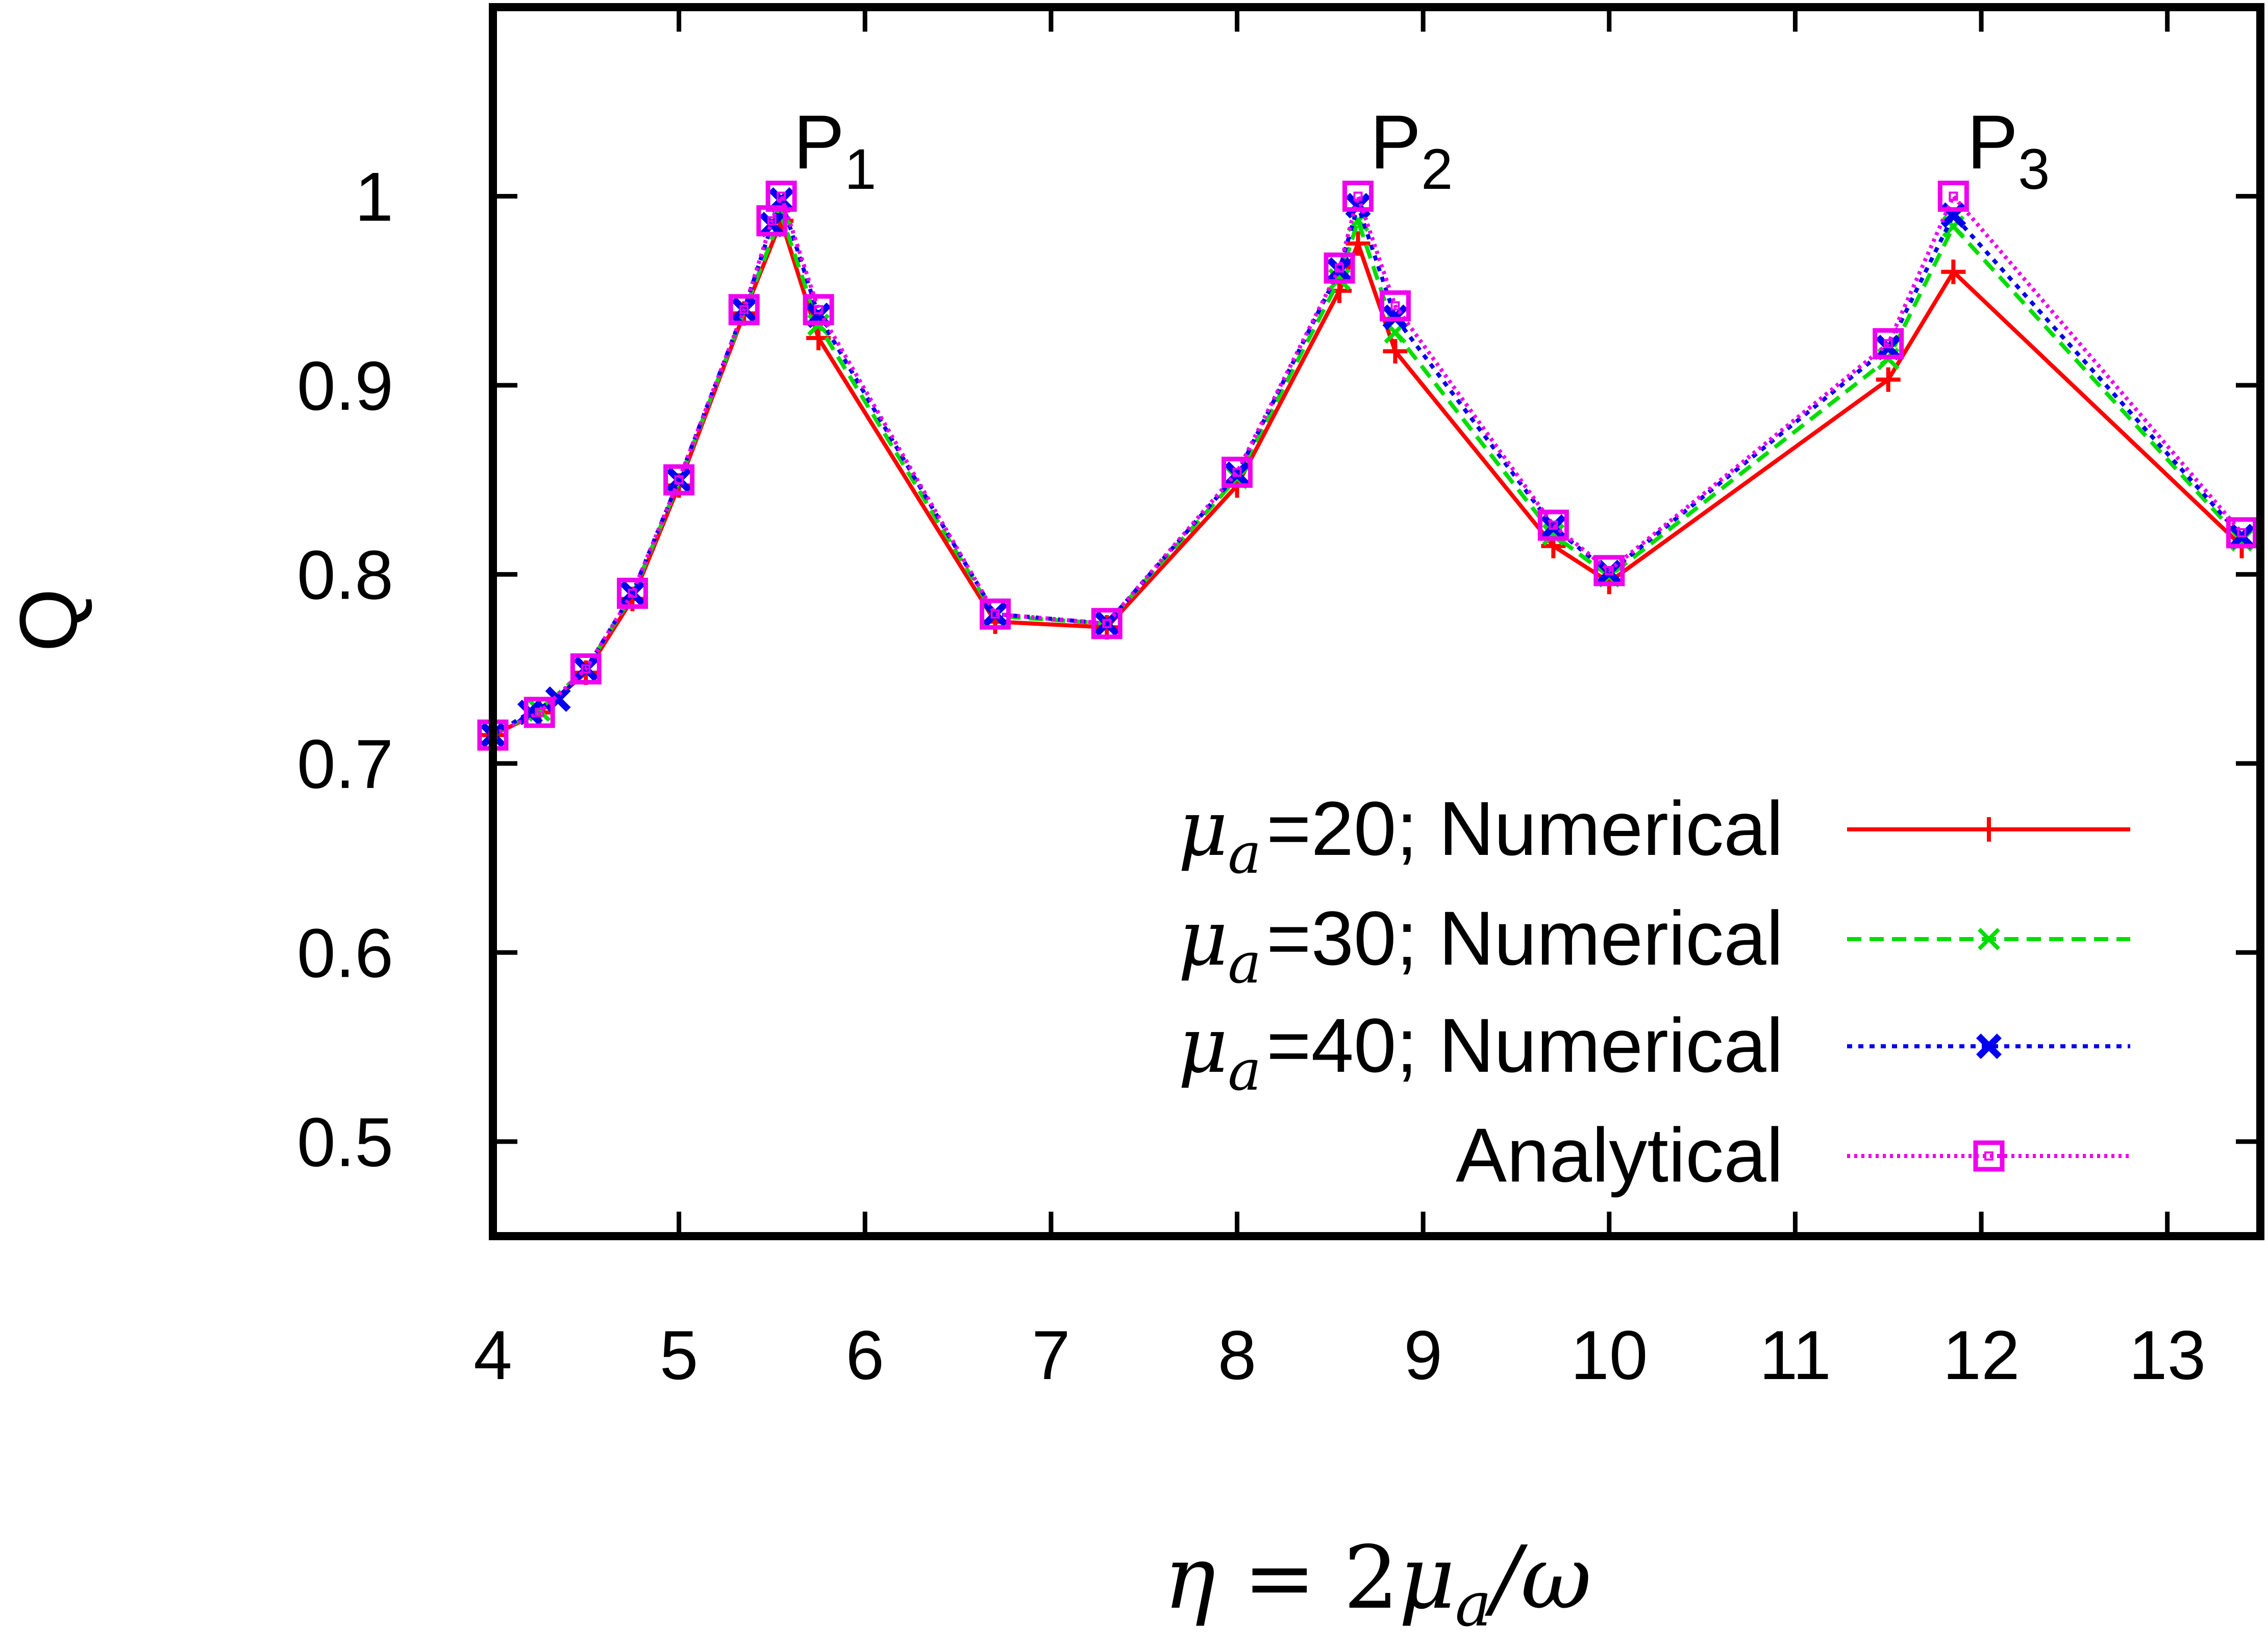 This screenshot has width=2268, height=1647. What do you see at coordinates (1554, 534) in the screenshot?
I see `series-2-point` at bounding box center [1554, 534].